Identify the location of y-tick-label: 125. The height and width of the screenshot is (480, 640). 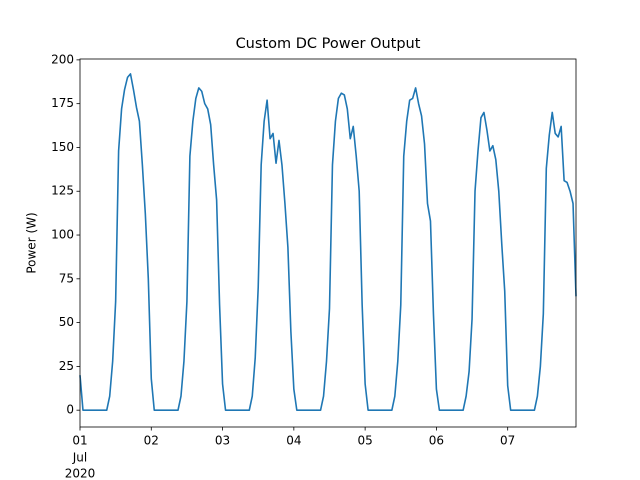
(62, 191).